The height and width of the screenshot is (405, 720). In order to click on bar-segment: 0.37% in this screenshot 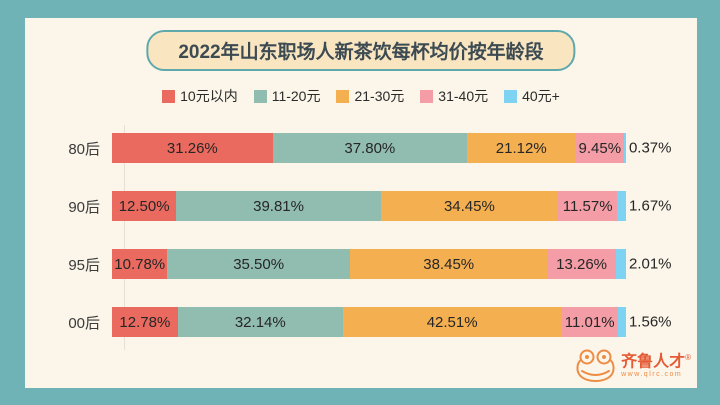, I will do `click(648, 148)`.